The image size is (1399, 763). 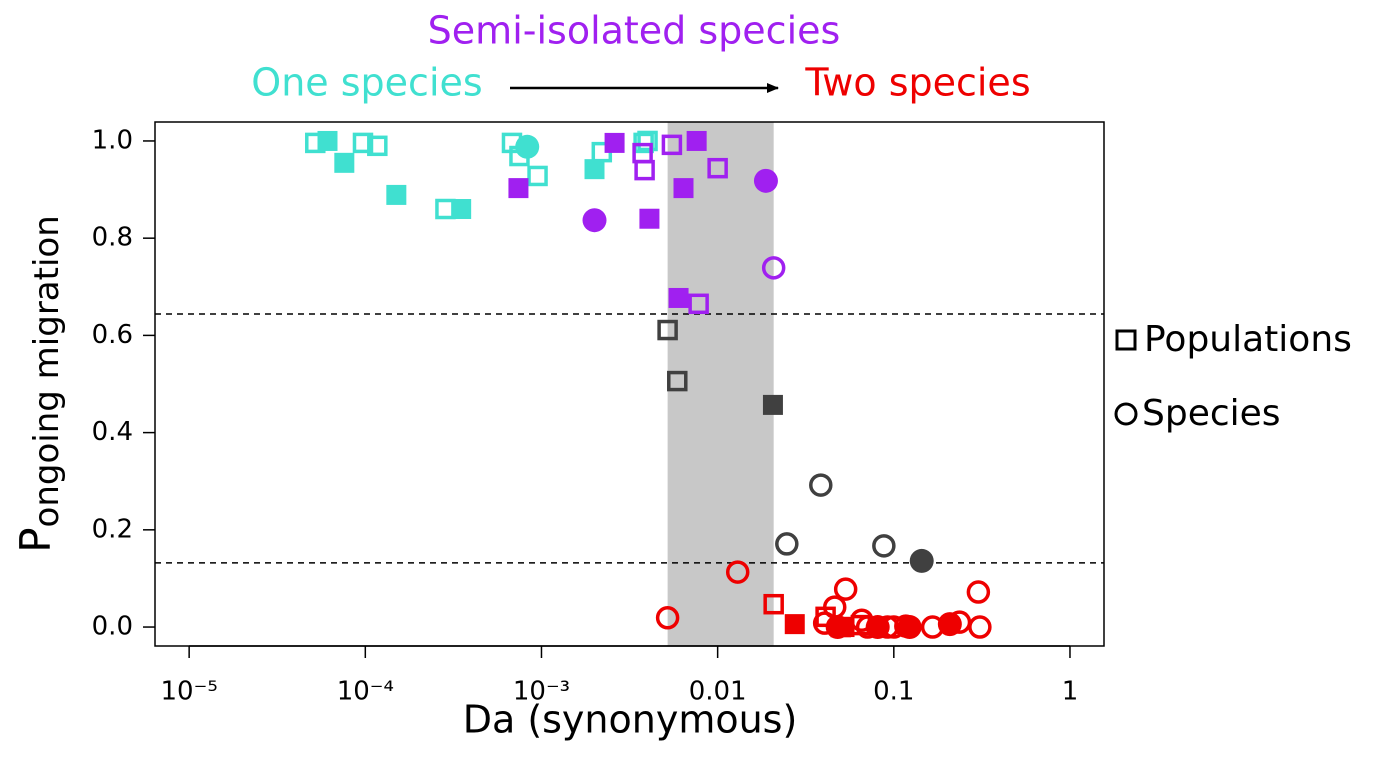 What do you see at coordinates (917, 83) in the screenshot?
I see `annotation: Two species` at bounding box center [917, 83].